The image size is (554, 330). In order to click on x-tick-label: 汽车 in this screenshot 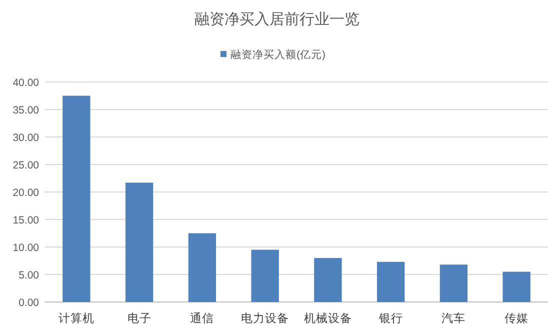, I will do `click(454, 318)`.